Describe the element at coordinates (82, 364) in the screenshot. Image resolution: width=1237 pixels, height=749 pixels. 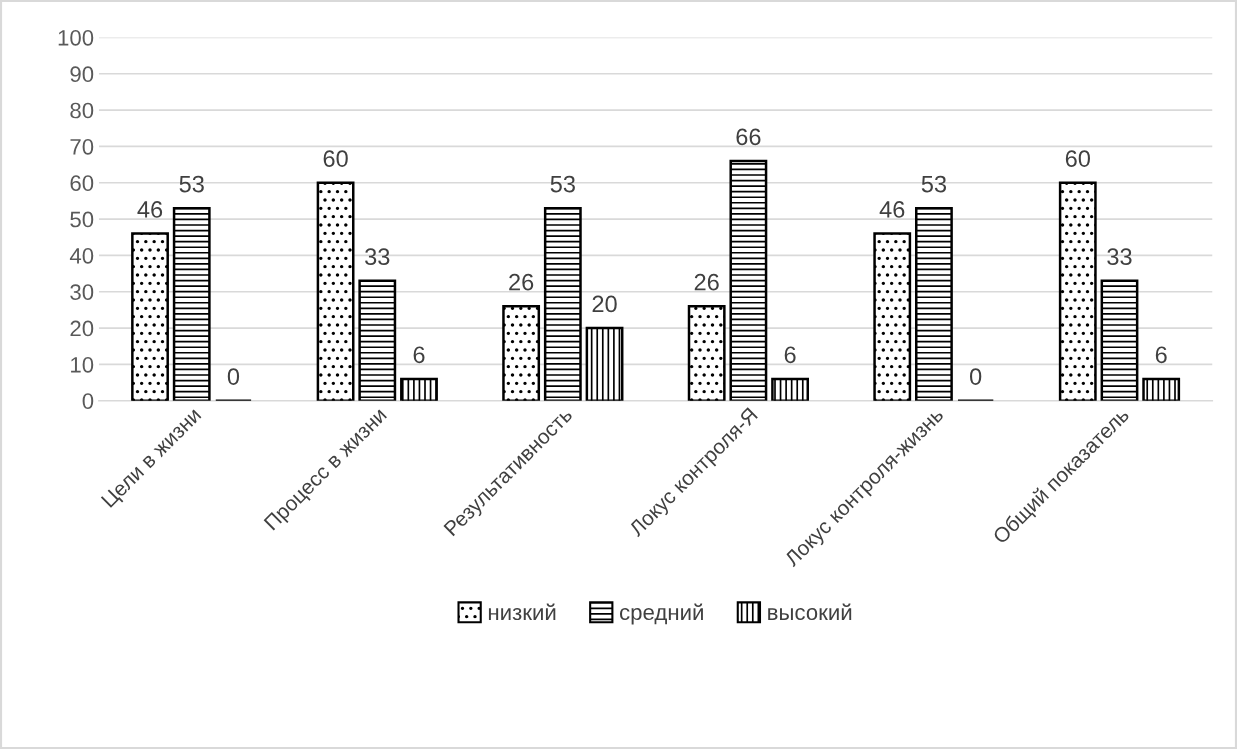
I see `y-tick-label: 10` at that location.